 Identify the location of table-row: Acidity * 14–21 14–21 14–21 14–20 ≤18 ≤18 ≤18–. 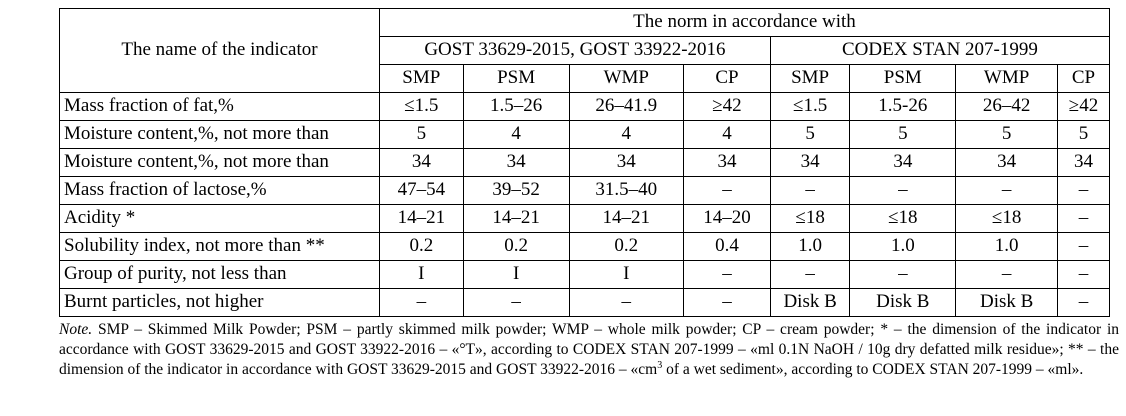
(585, 218).